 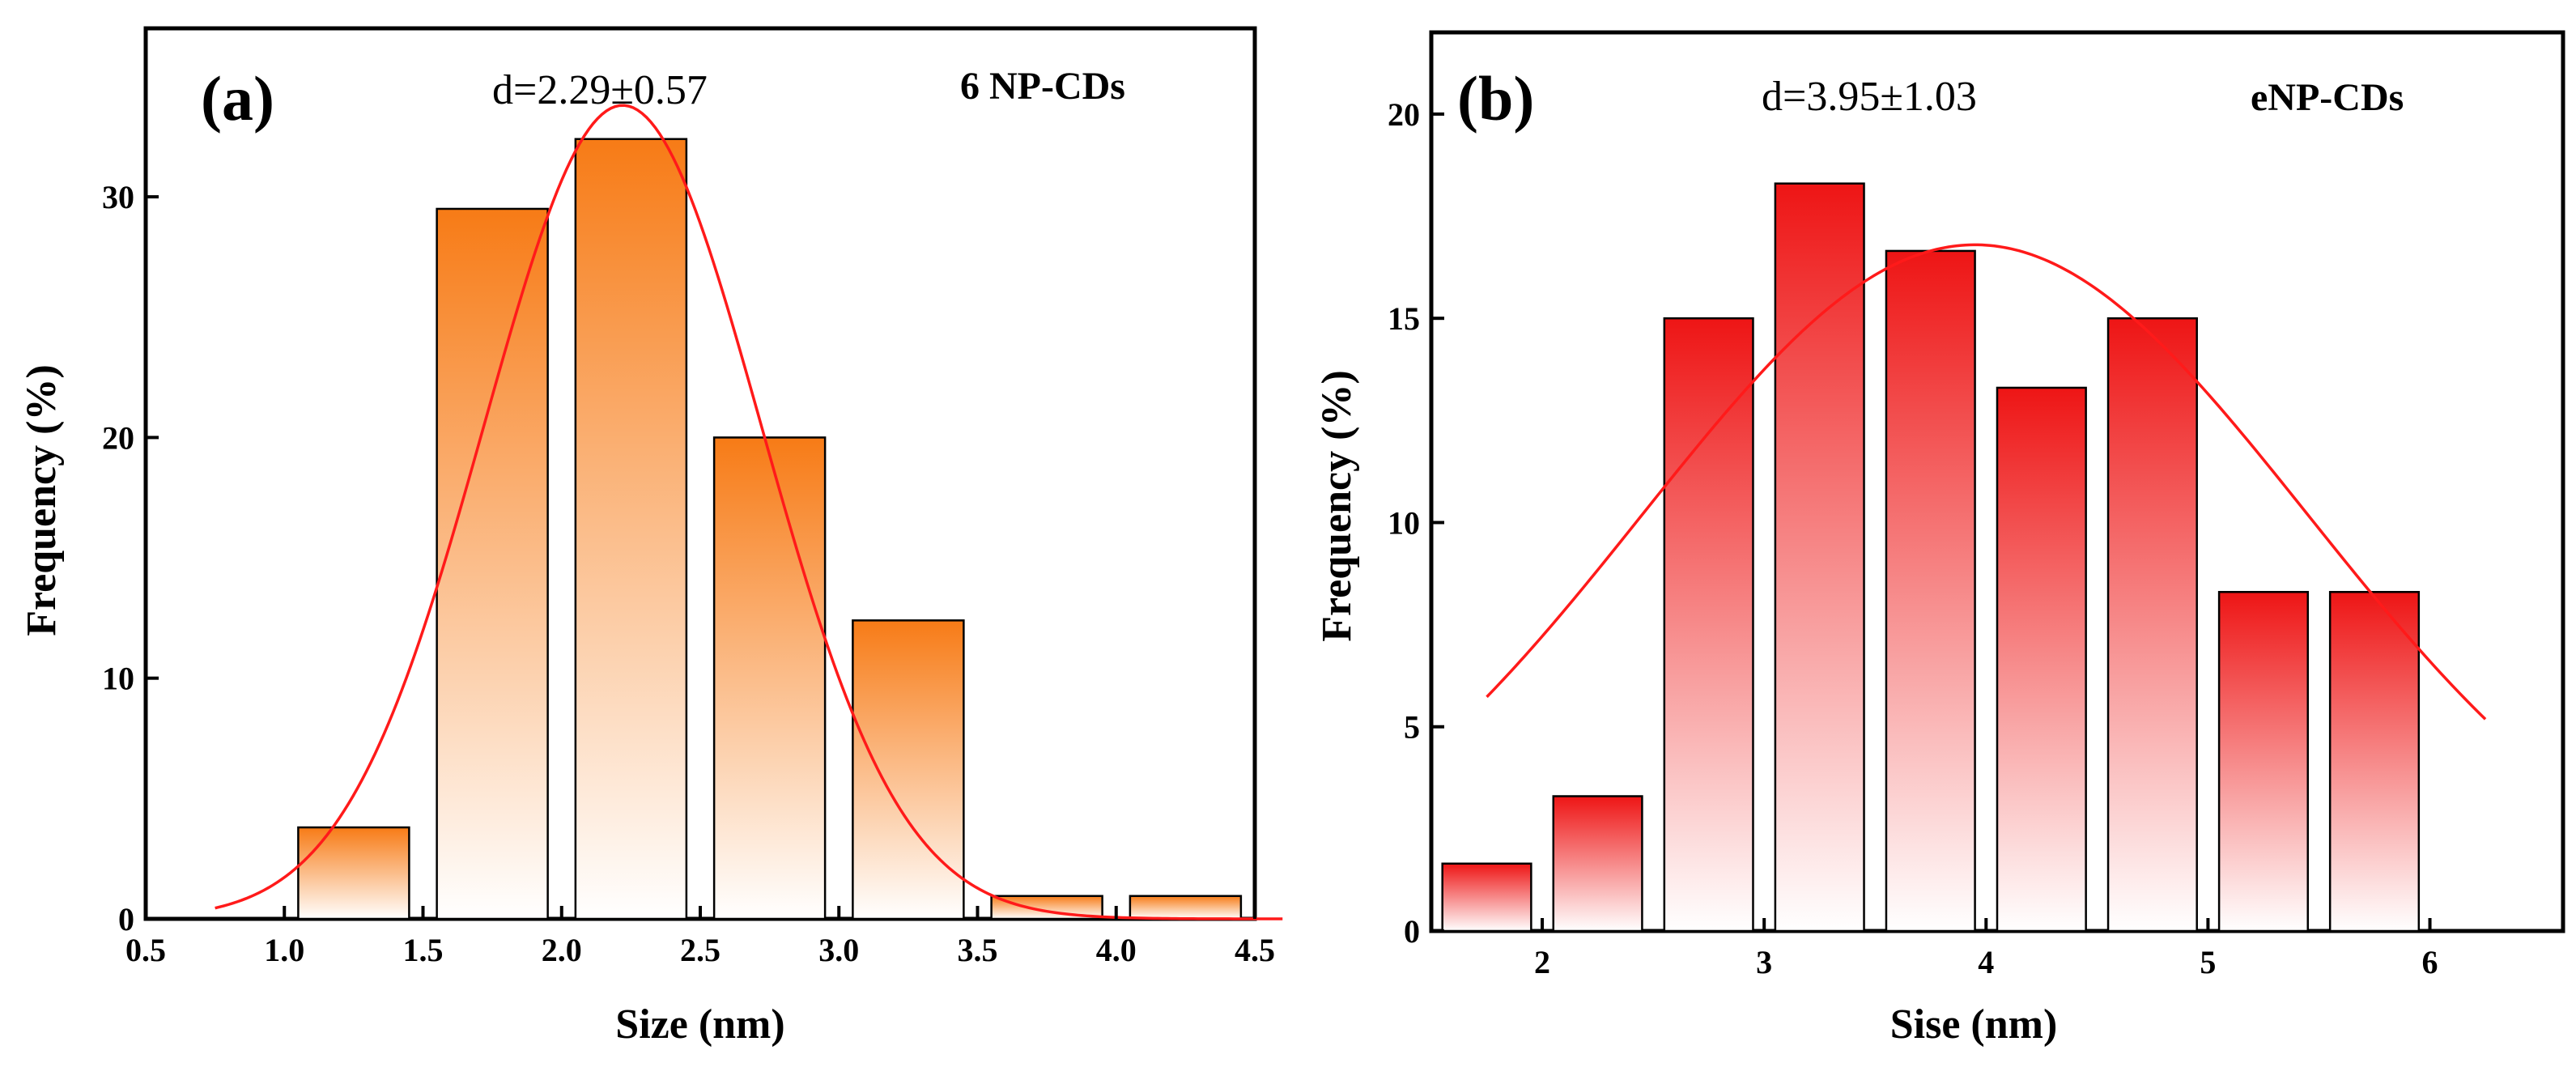 I want to click on panel-b-y-ticks: 0 5 10 15 20, so click(x=1416, y=523).